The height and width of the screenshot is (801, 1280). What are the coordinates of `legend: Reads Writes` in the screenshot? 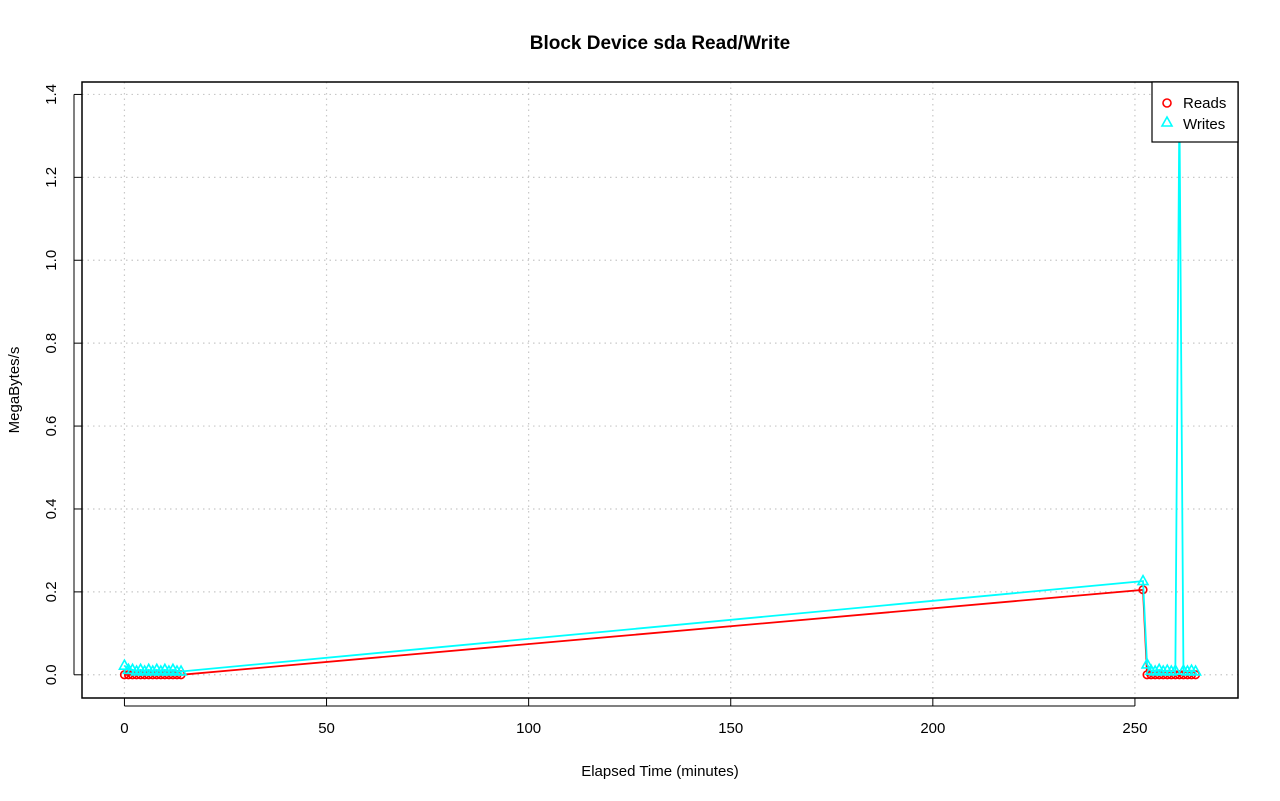 It's located at (1195, 112).